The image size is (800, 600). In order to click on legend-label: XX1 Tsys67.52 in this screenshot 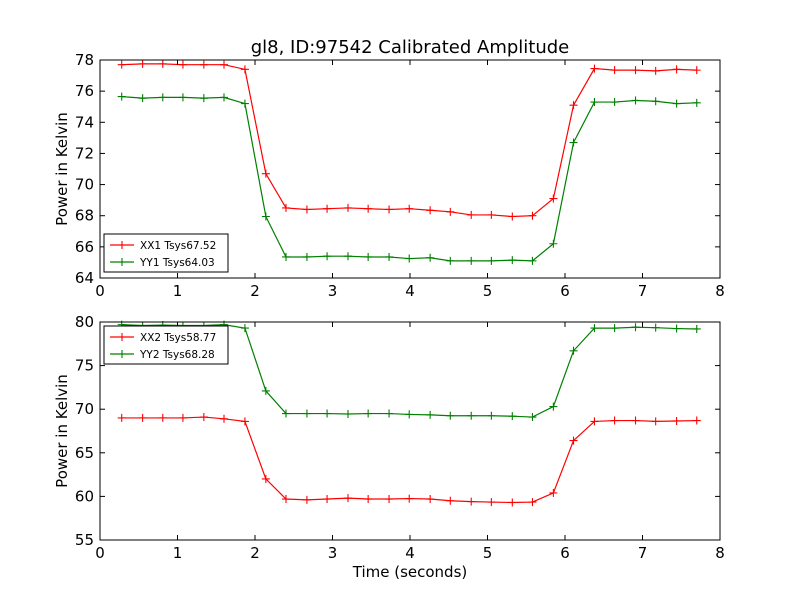, I will do `click(178, 246)`.